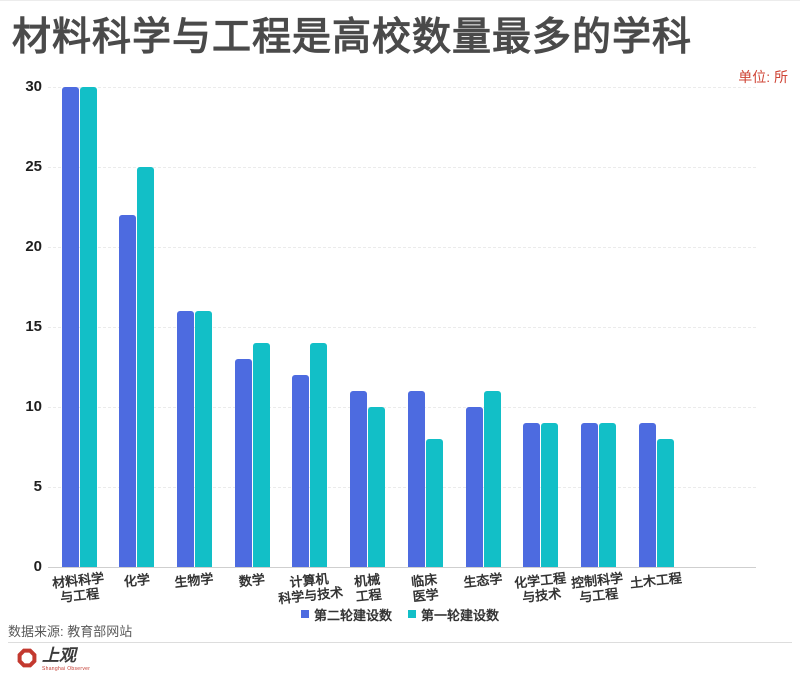 Image resolution: width=800 pixels, height=677 pixels. I want to click on bar-第二轮建设数-临床医学, so click(416, 479).